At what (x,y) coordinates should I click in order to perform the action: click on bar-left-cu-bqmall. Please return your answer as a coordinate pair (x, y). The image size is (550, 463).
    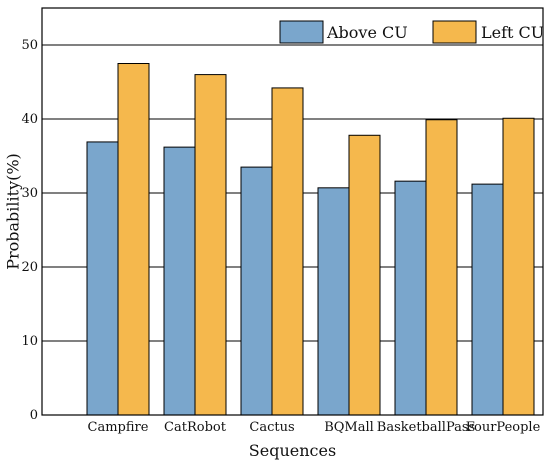
    Looking at the image, I should click on (364, 275).